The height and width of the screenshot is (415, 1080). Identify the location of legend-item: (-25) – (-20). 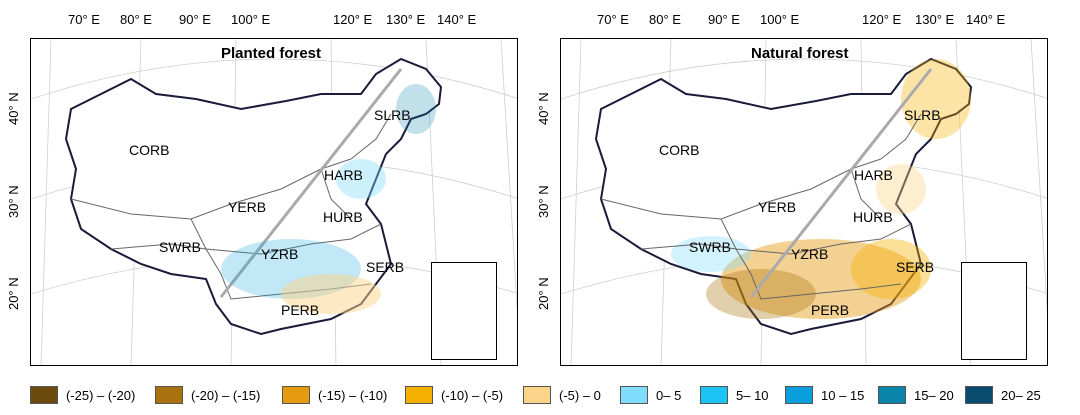
(82, 395).